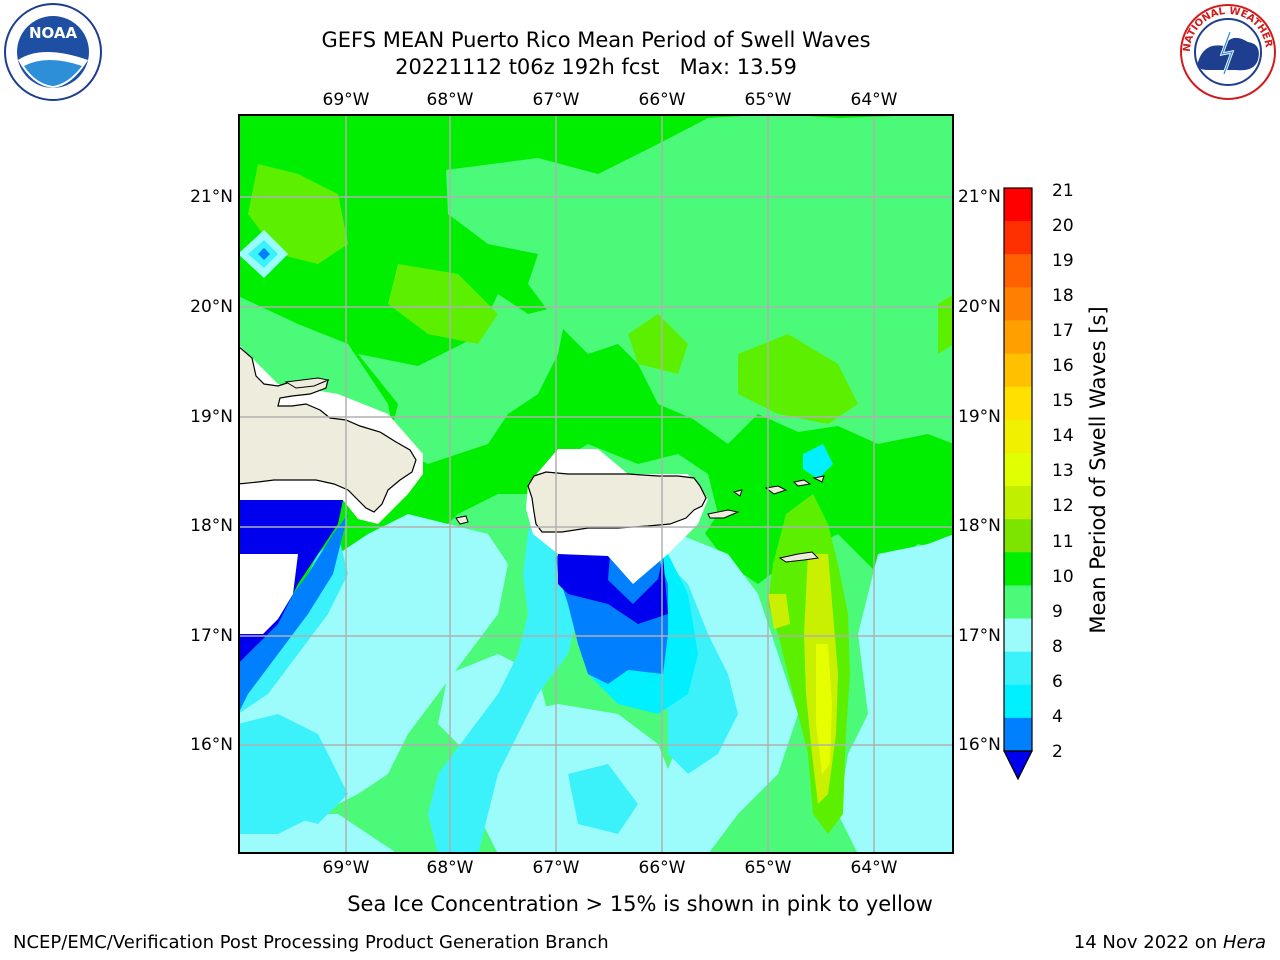 This screenshot has width=1280, height=960. I want to click on lon-label-bottom-68w: 68°W, so click(450, 868).